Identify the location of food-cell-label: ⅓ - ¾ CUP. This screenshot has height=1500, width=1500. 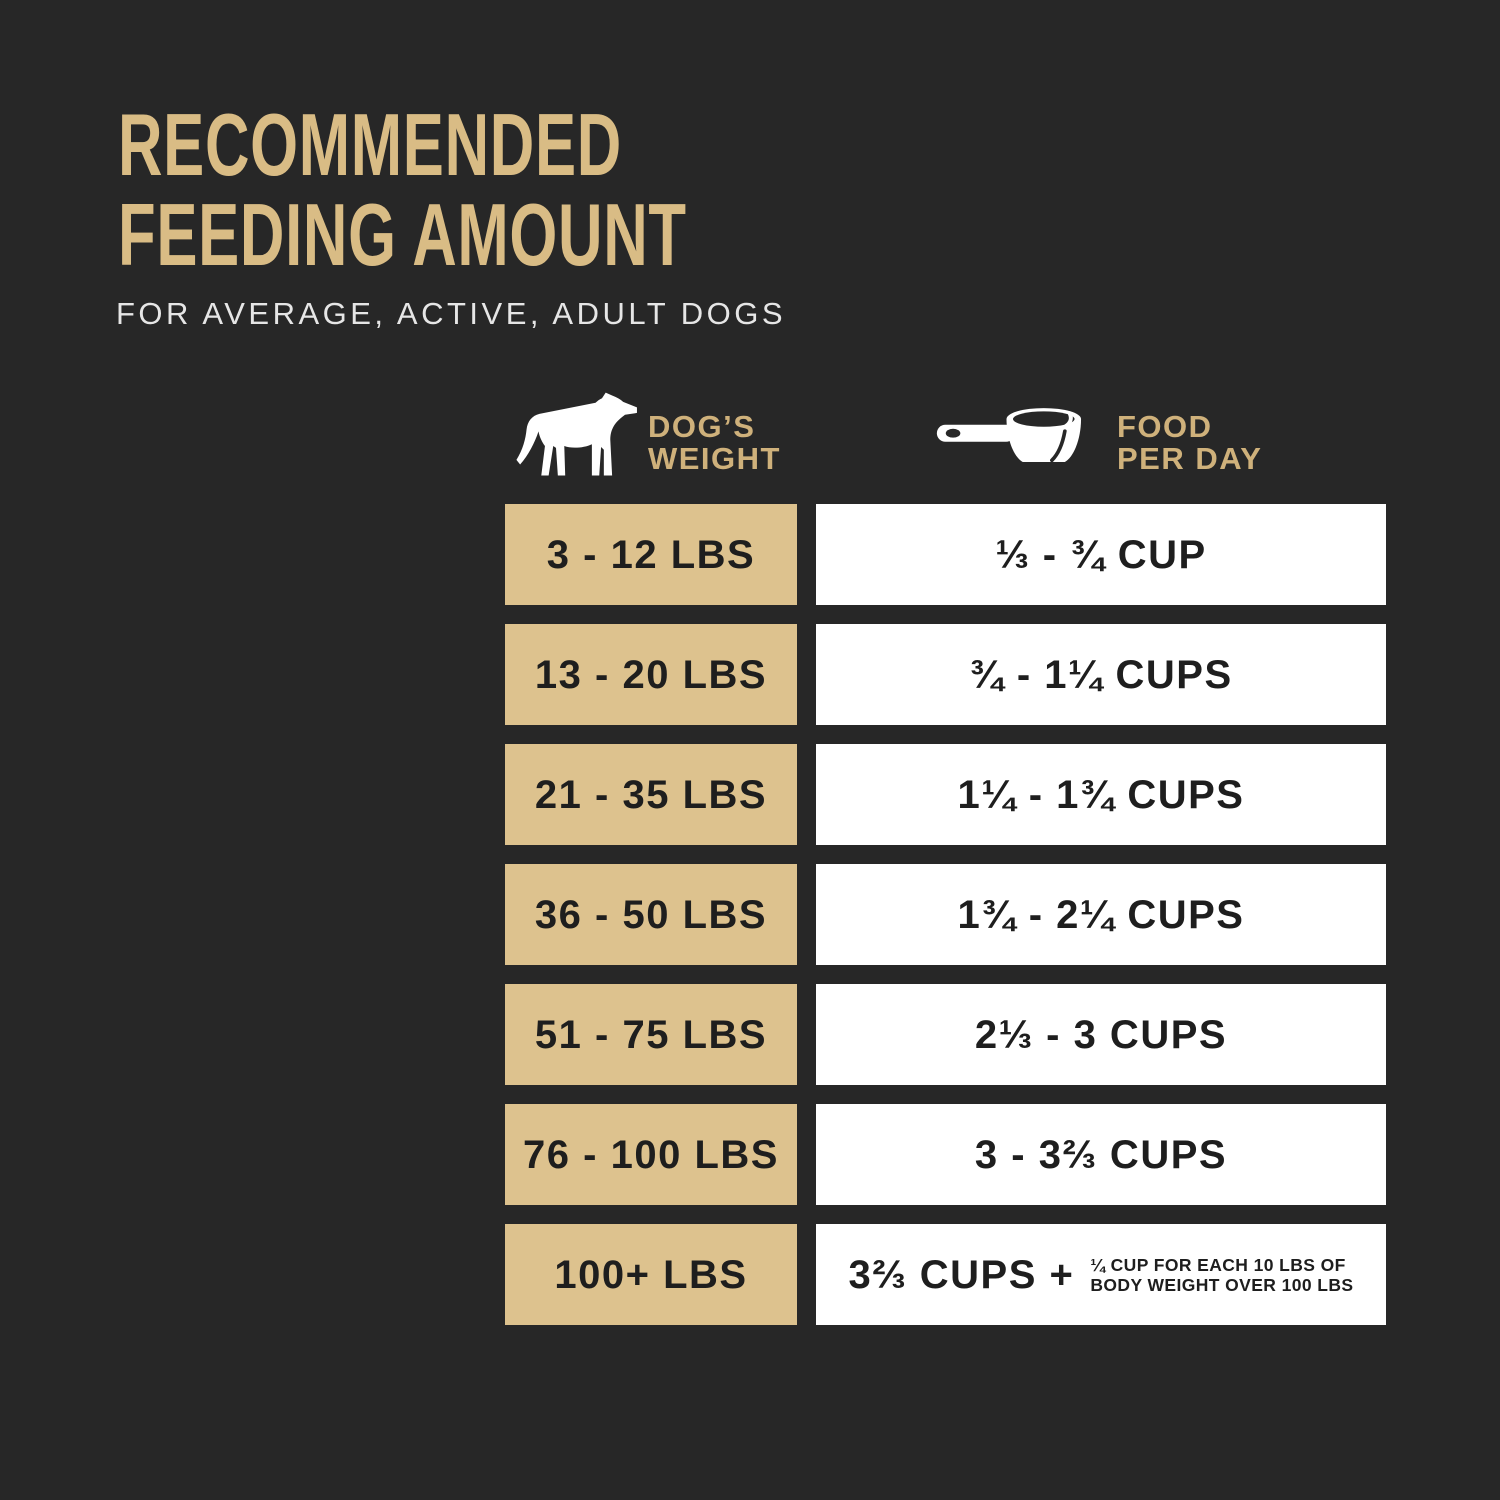
(1101, 554).